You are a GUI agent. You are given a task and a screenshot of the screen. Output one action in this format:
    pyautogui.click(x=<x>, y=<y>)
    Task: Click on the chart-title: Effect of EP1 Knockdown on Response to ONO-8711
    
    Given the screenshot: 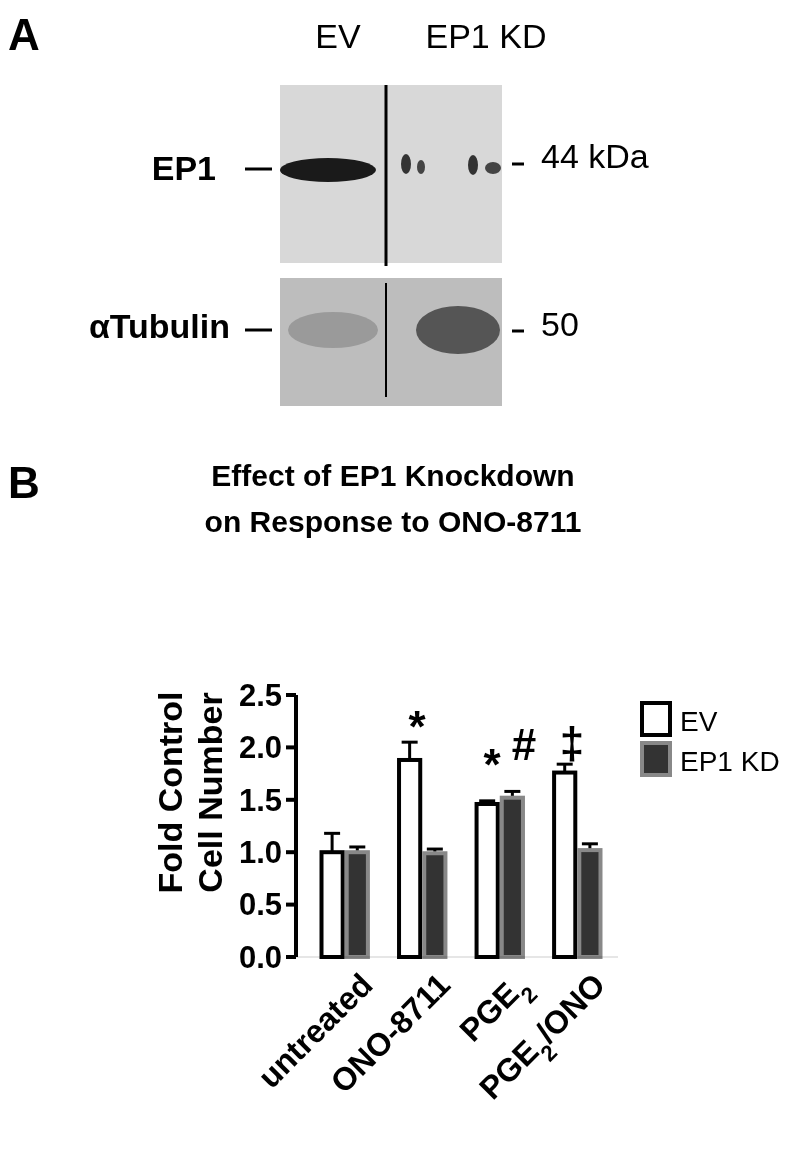 What is the action you would take?
    pyautogui.click(x=393, y=498)
    